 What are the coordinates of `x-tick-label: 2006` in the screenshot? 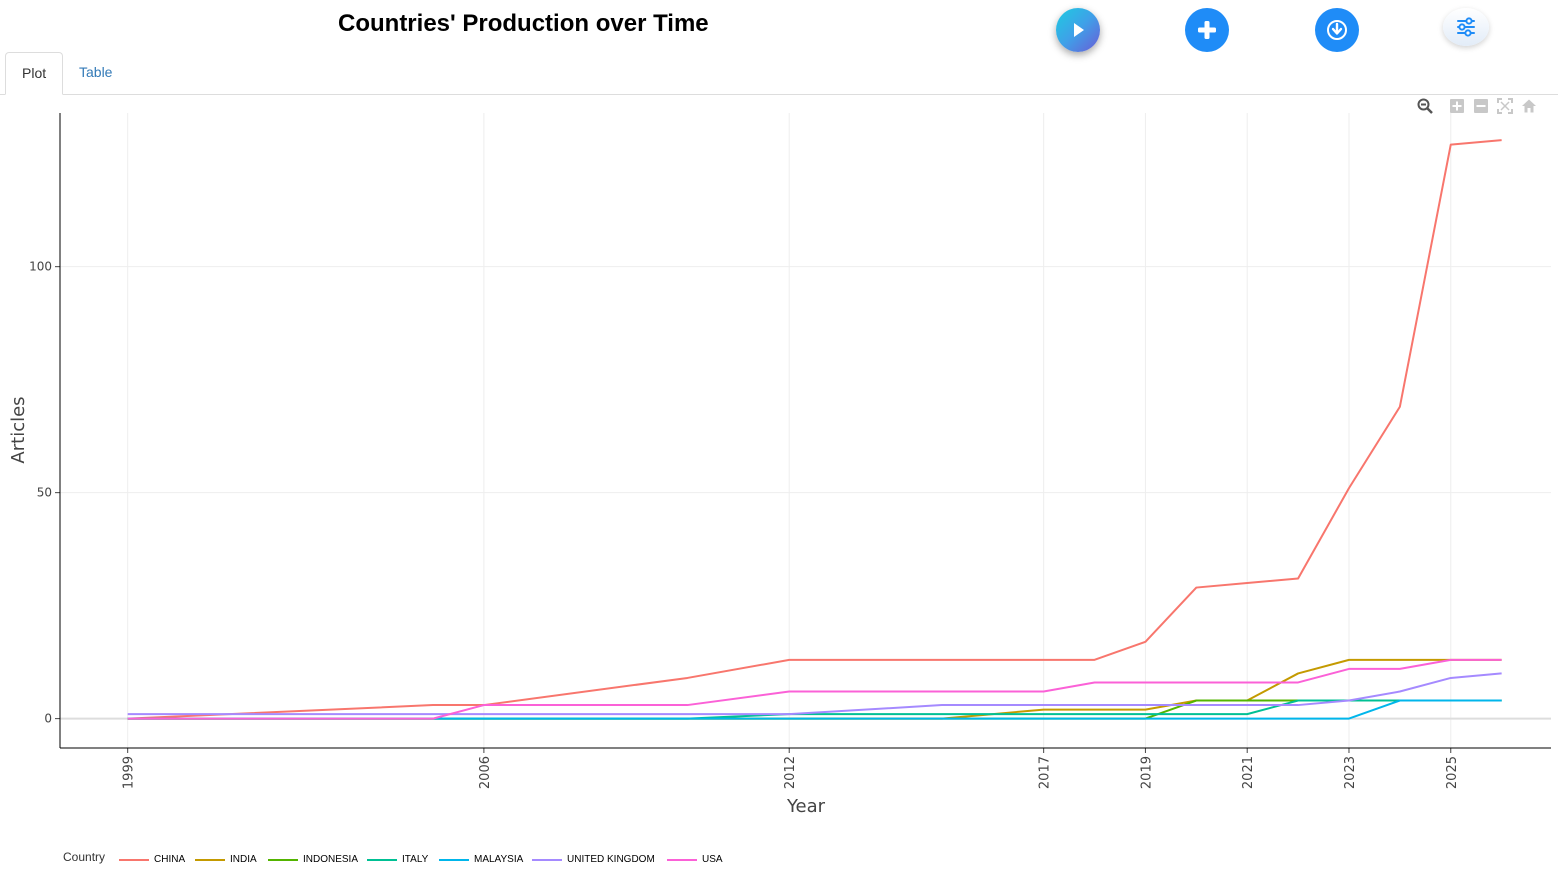 It's located at (485, 772).